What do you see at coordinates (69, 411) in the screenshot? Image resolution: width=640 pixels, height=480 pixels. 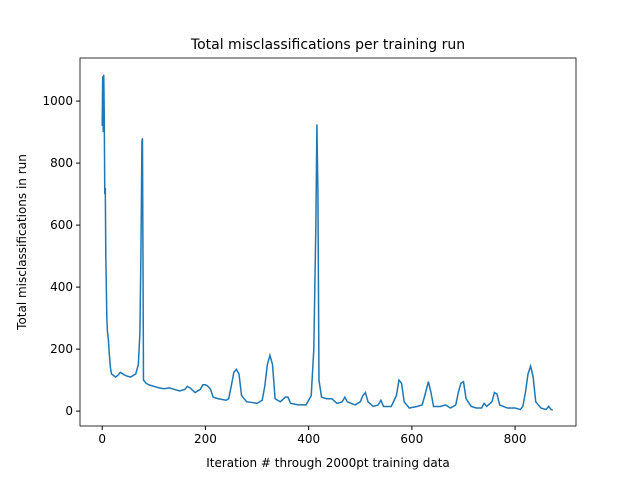 I see `y-tick-label: 0` at bounding box center [69, 411].